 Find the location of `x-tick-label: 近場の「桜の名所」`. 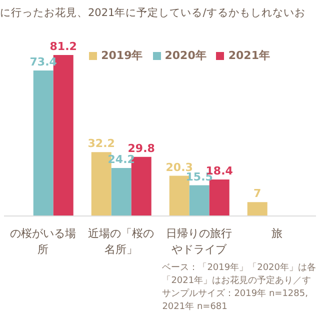

x-tick-label: 近場の「桜の名所」 is located at coordinates (121, 242).